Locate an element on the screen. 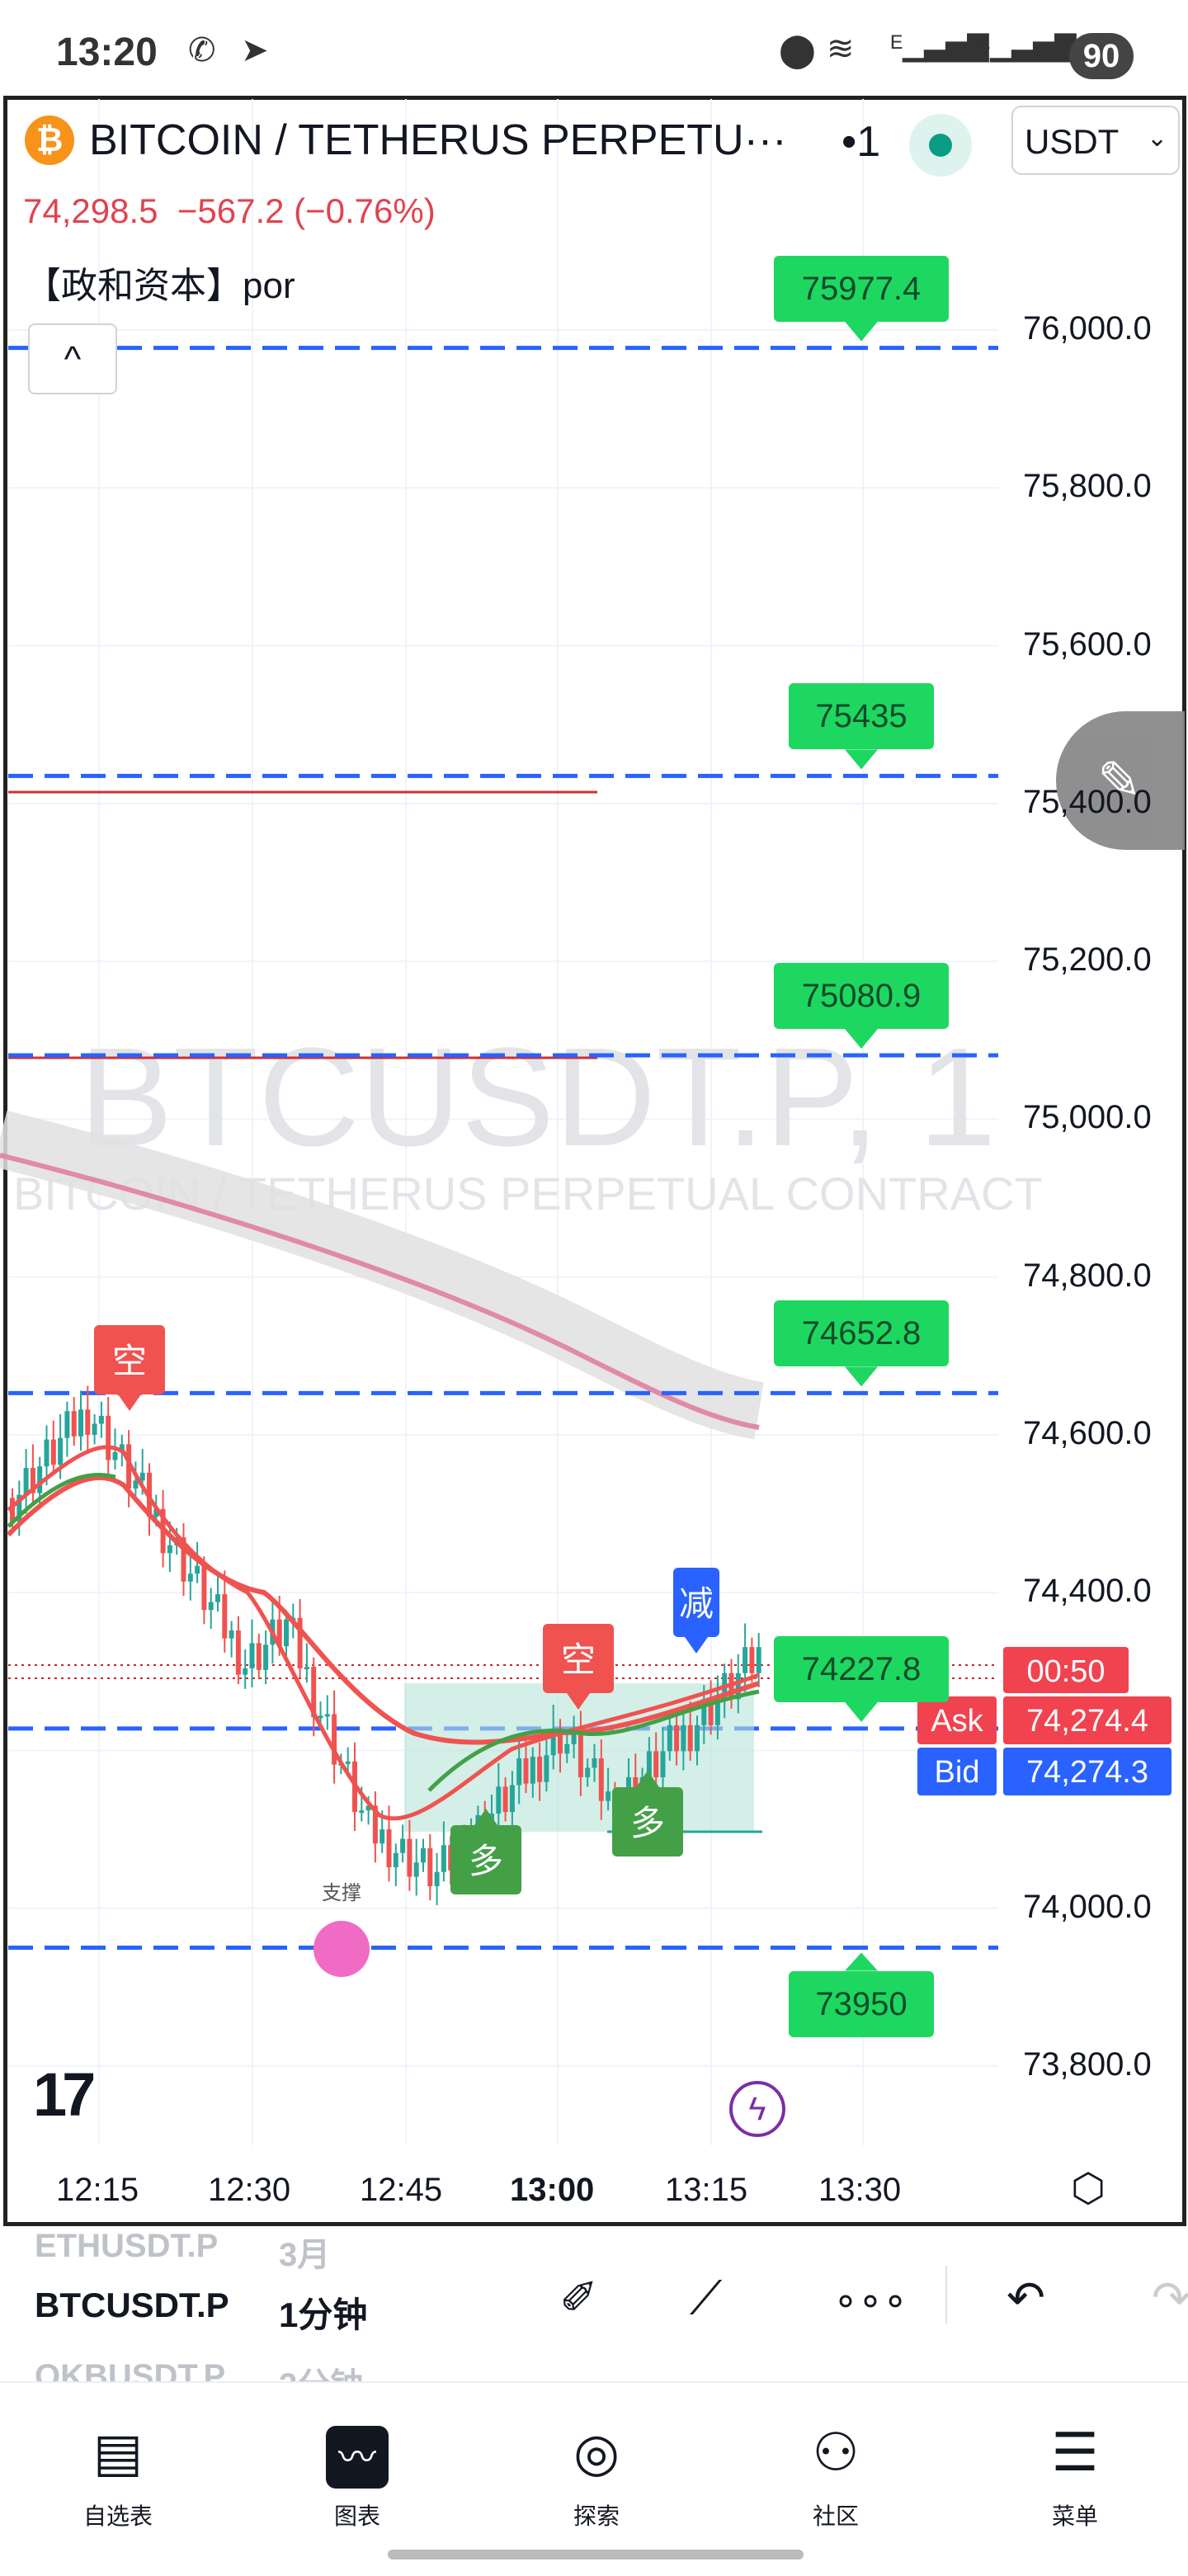  level-tag: 75080.9 is located at coordinates (861, 995).